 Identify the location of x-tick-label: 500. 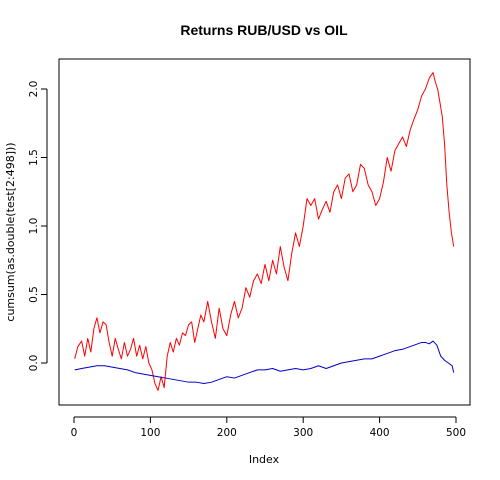
(456, 433).